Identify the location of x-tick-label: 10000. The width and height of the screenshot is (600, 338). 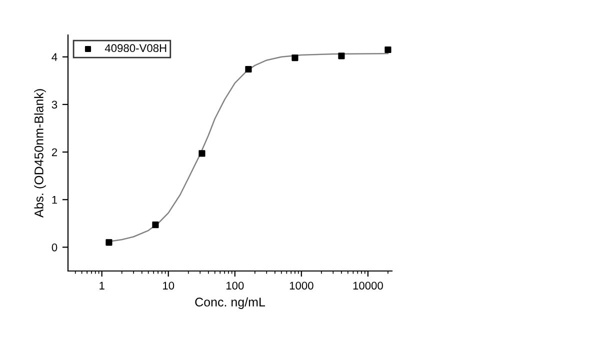
(368, 286).